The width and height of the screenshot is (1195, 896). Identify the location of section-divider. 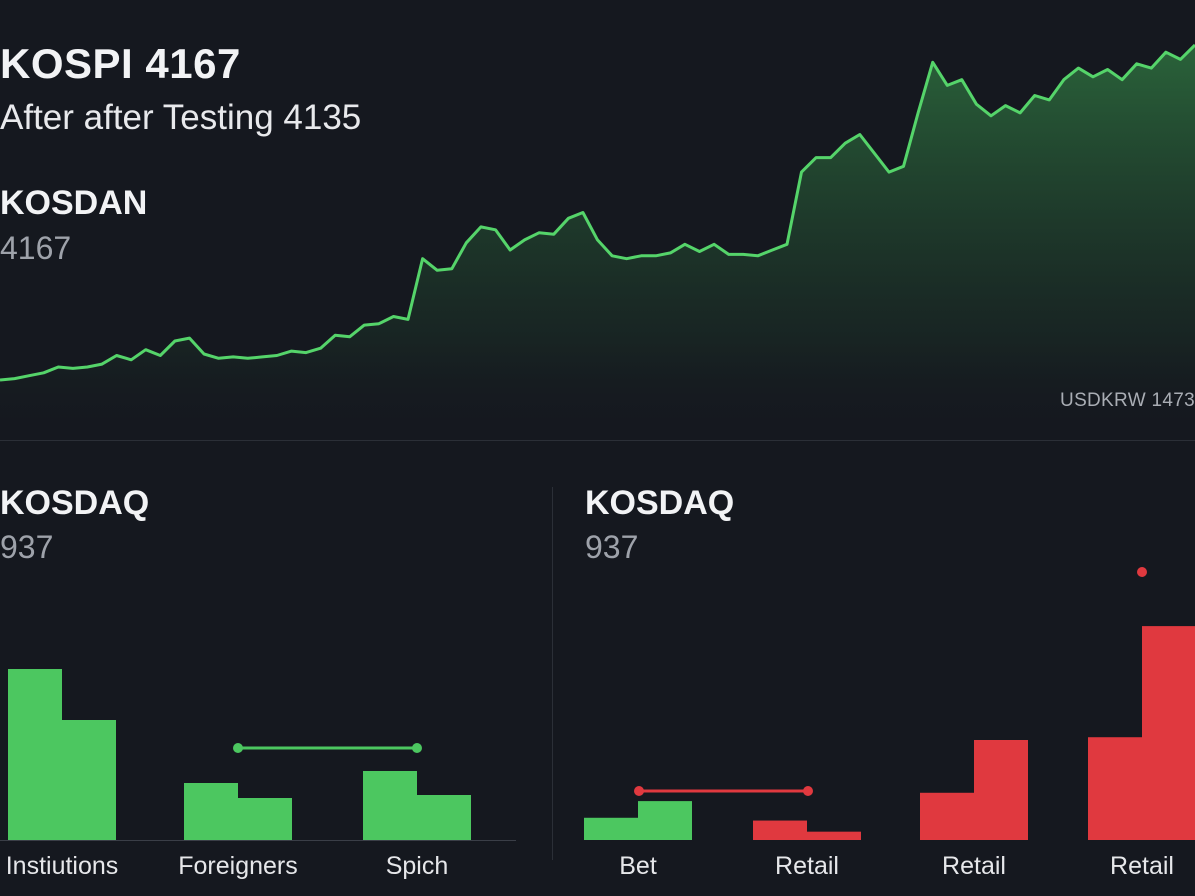
(597, 440).